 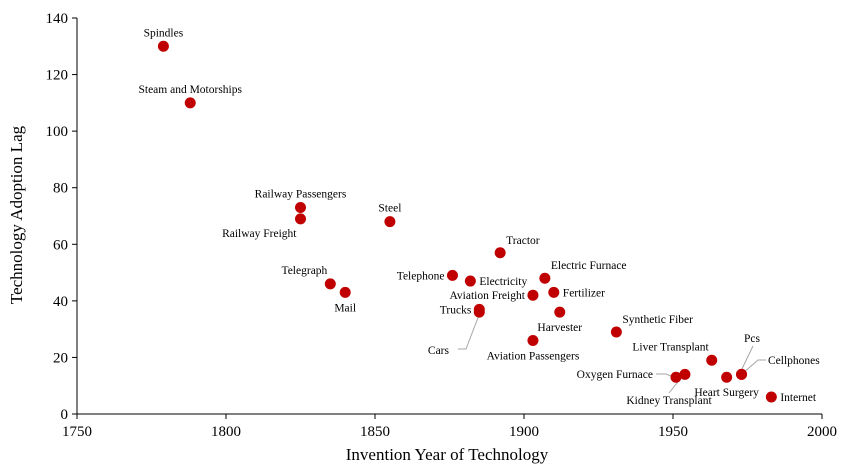 I want to click on data-label: Electric Furnace, so click(x=589, y=266).